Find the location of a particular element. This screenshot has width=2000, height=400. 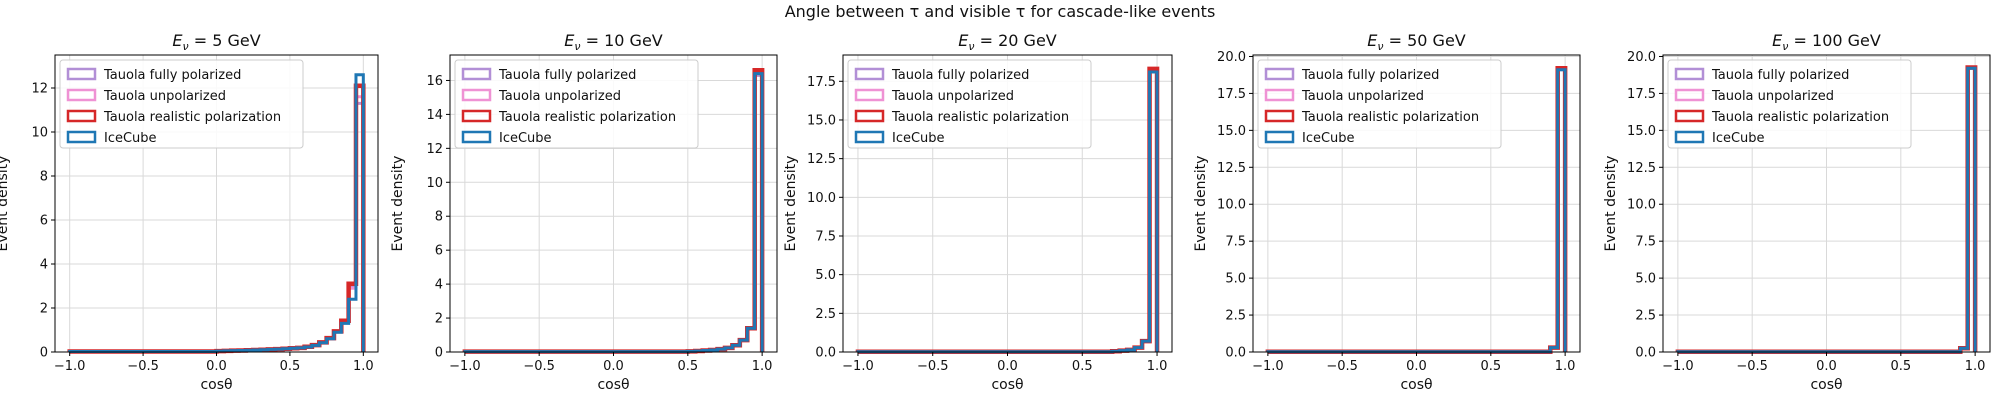

y-tick-label: 20.0 is located at coordinates (1641, 57).